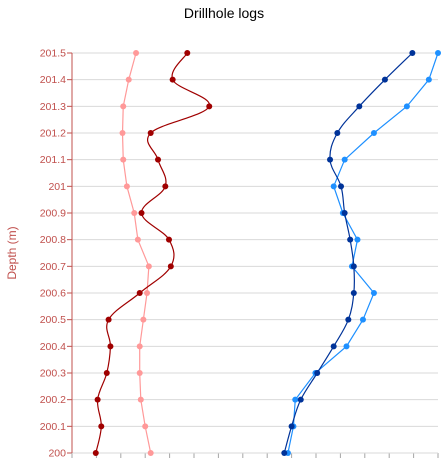 The height and width of the screenshot is (472, 448). Describe the element at coordinates (224, 13) in the screenshot. I see `chart-title: Drillhole logs` at that location.